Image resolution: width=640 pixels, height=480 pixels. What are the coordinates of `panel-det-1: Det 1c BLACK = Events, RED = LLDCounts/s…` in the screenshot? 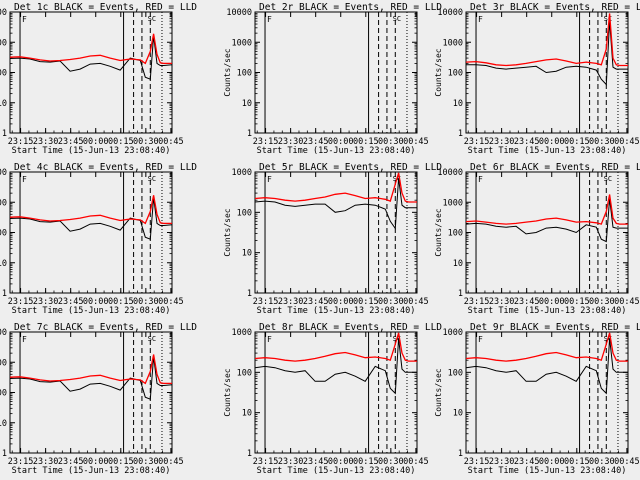 It's located at (98, 79).